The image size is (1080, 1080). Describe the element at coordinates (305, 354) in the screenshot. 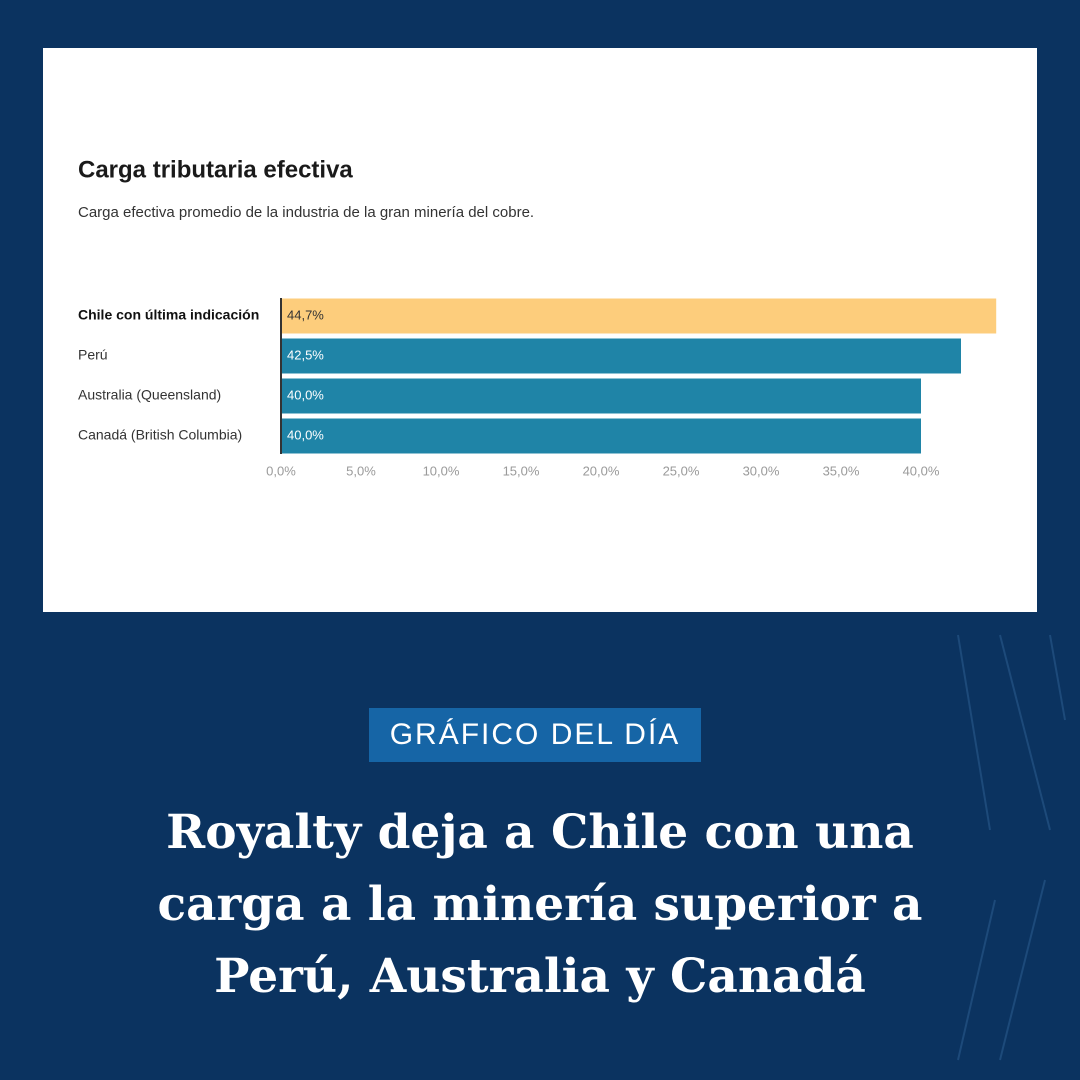

I see `value-label: 42,5%` at that location.